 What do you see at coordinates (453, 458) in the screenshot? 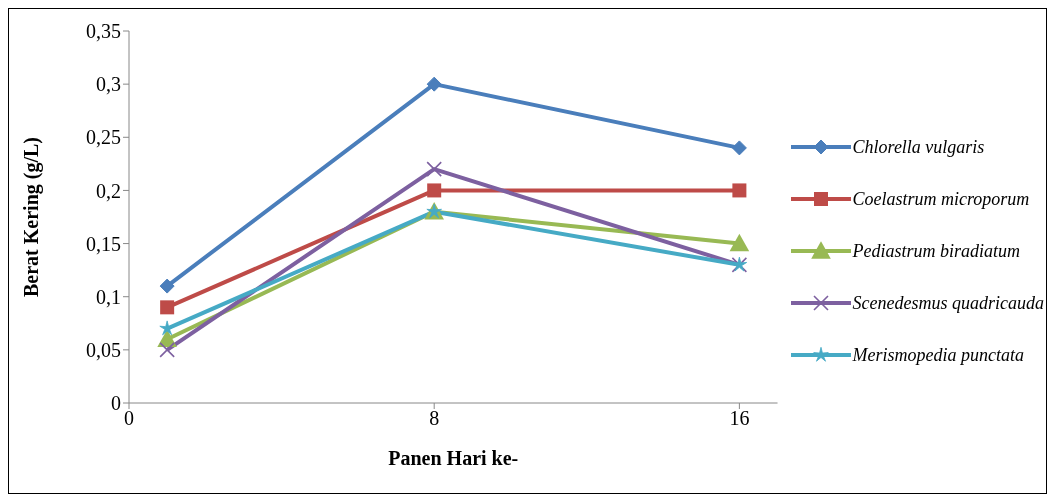
I see `x-axis-title: Panen Hari ke-` at bounding box center [453, 458].